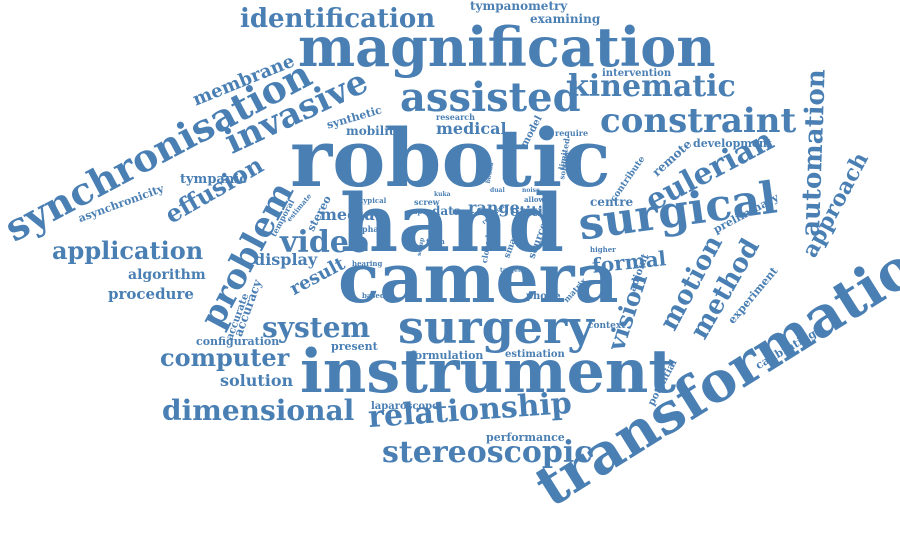 This screenshot has height=538, width=900. I want to click on word: tympanometry, so click(519, 6).